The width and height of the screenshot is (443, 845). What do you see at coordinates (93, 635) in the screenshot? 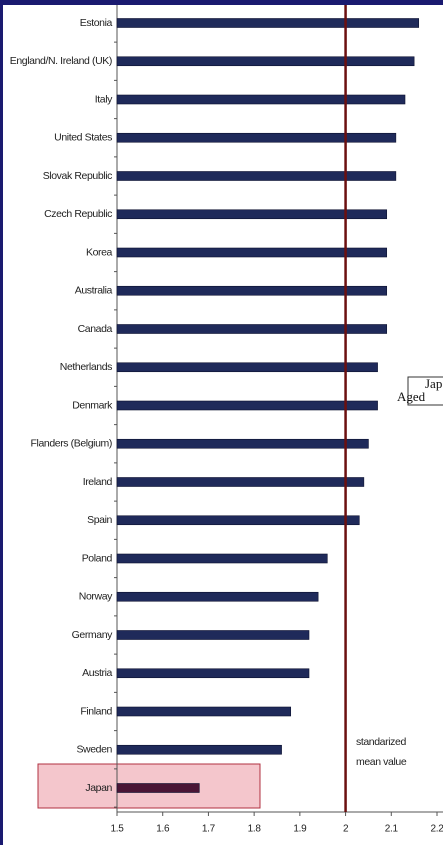
I see `y-tick-label: Germany` at bounding box center [93, 635].